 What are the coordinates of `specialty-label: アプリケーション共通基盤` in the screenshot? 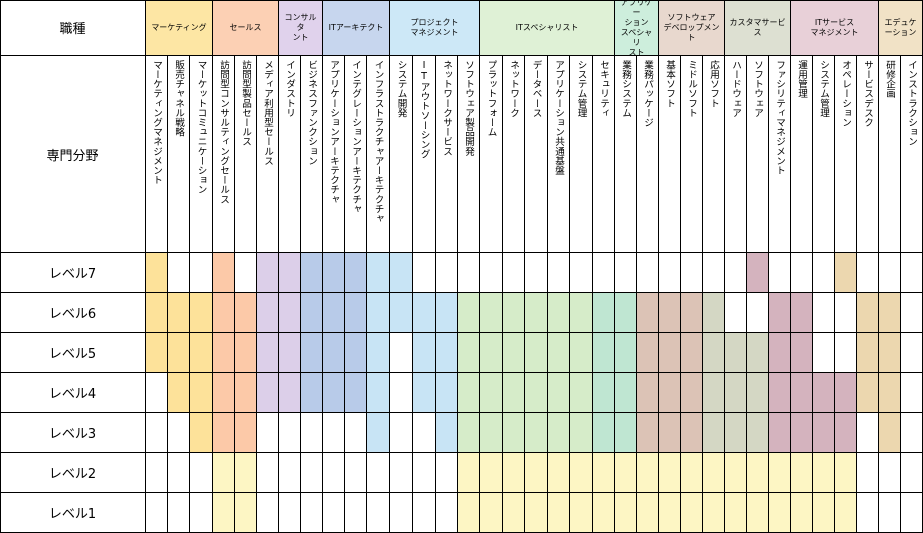 It's located at (559, 154).